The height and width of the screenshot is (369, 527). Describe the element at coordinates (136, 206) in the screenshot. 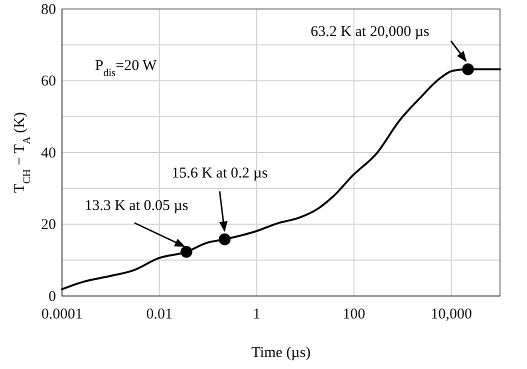

I see `annotation: 13.3 K at 0.05 µs` at that location.